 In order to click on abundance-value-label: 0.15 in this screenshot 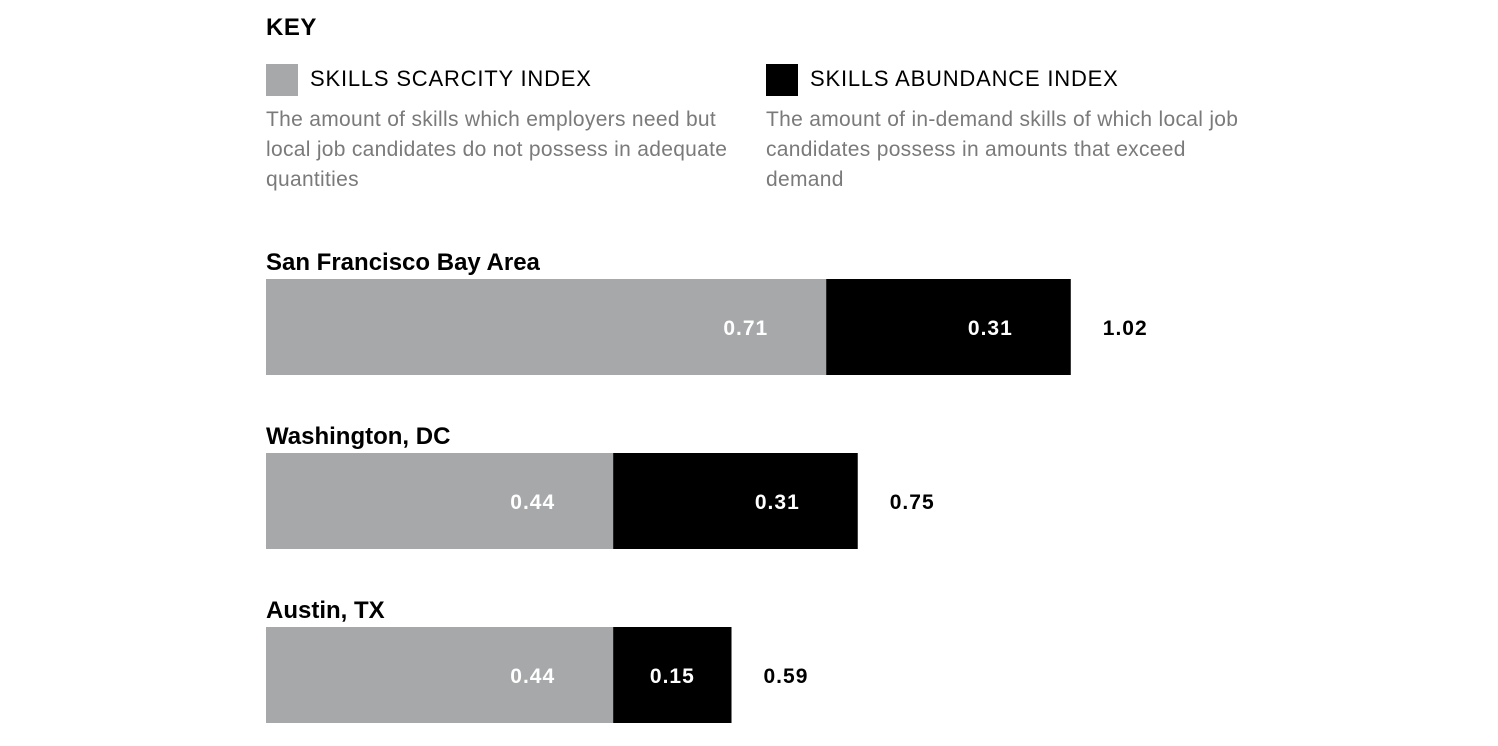, I will do `click(672, 676)`.